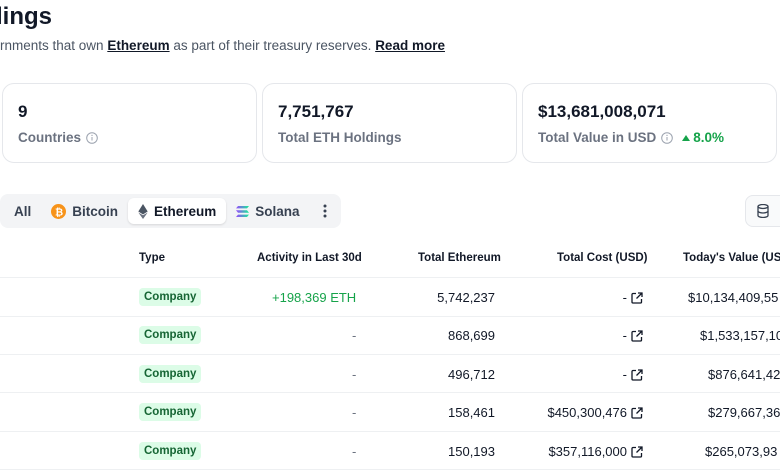 The width and height of the screenshot is (780, 470). Describe the element at coordinates (740, 335) in the screenshot. I see `todays-value-cell: $1,533,157,10` at that location.